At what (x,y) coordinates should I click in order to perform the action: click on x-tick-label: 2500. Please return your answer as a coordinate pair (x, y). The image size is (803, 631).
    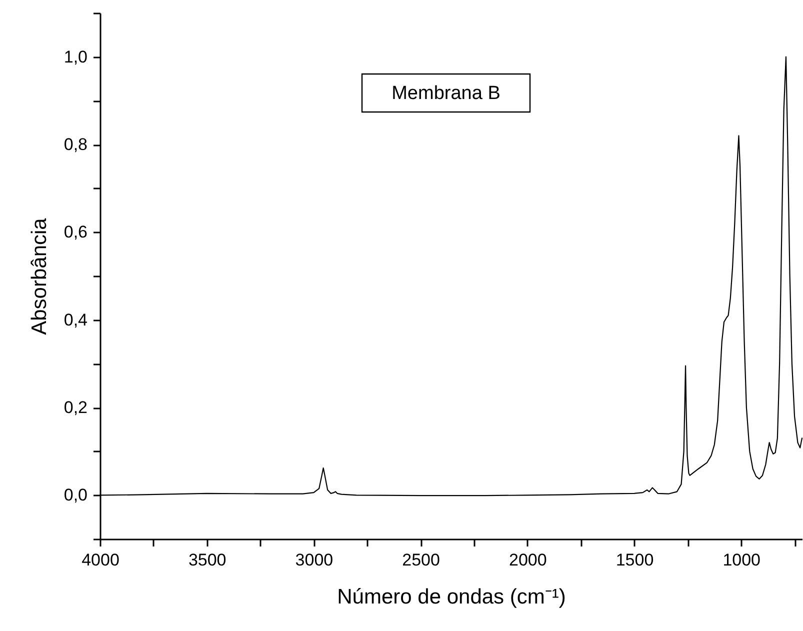
    Looking at the image, I should click on (421, 560).